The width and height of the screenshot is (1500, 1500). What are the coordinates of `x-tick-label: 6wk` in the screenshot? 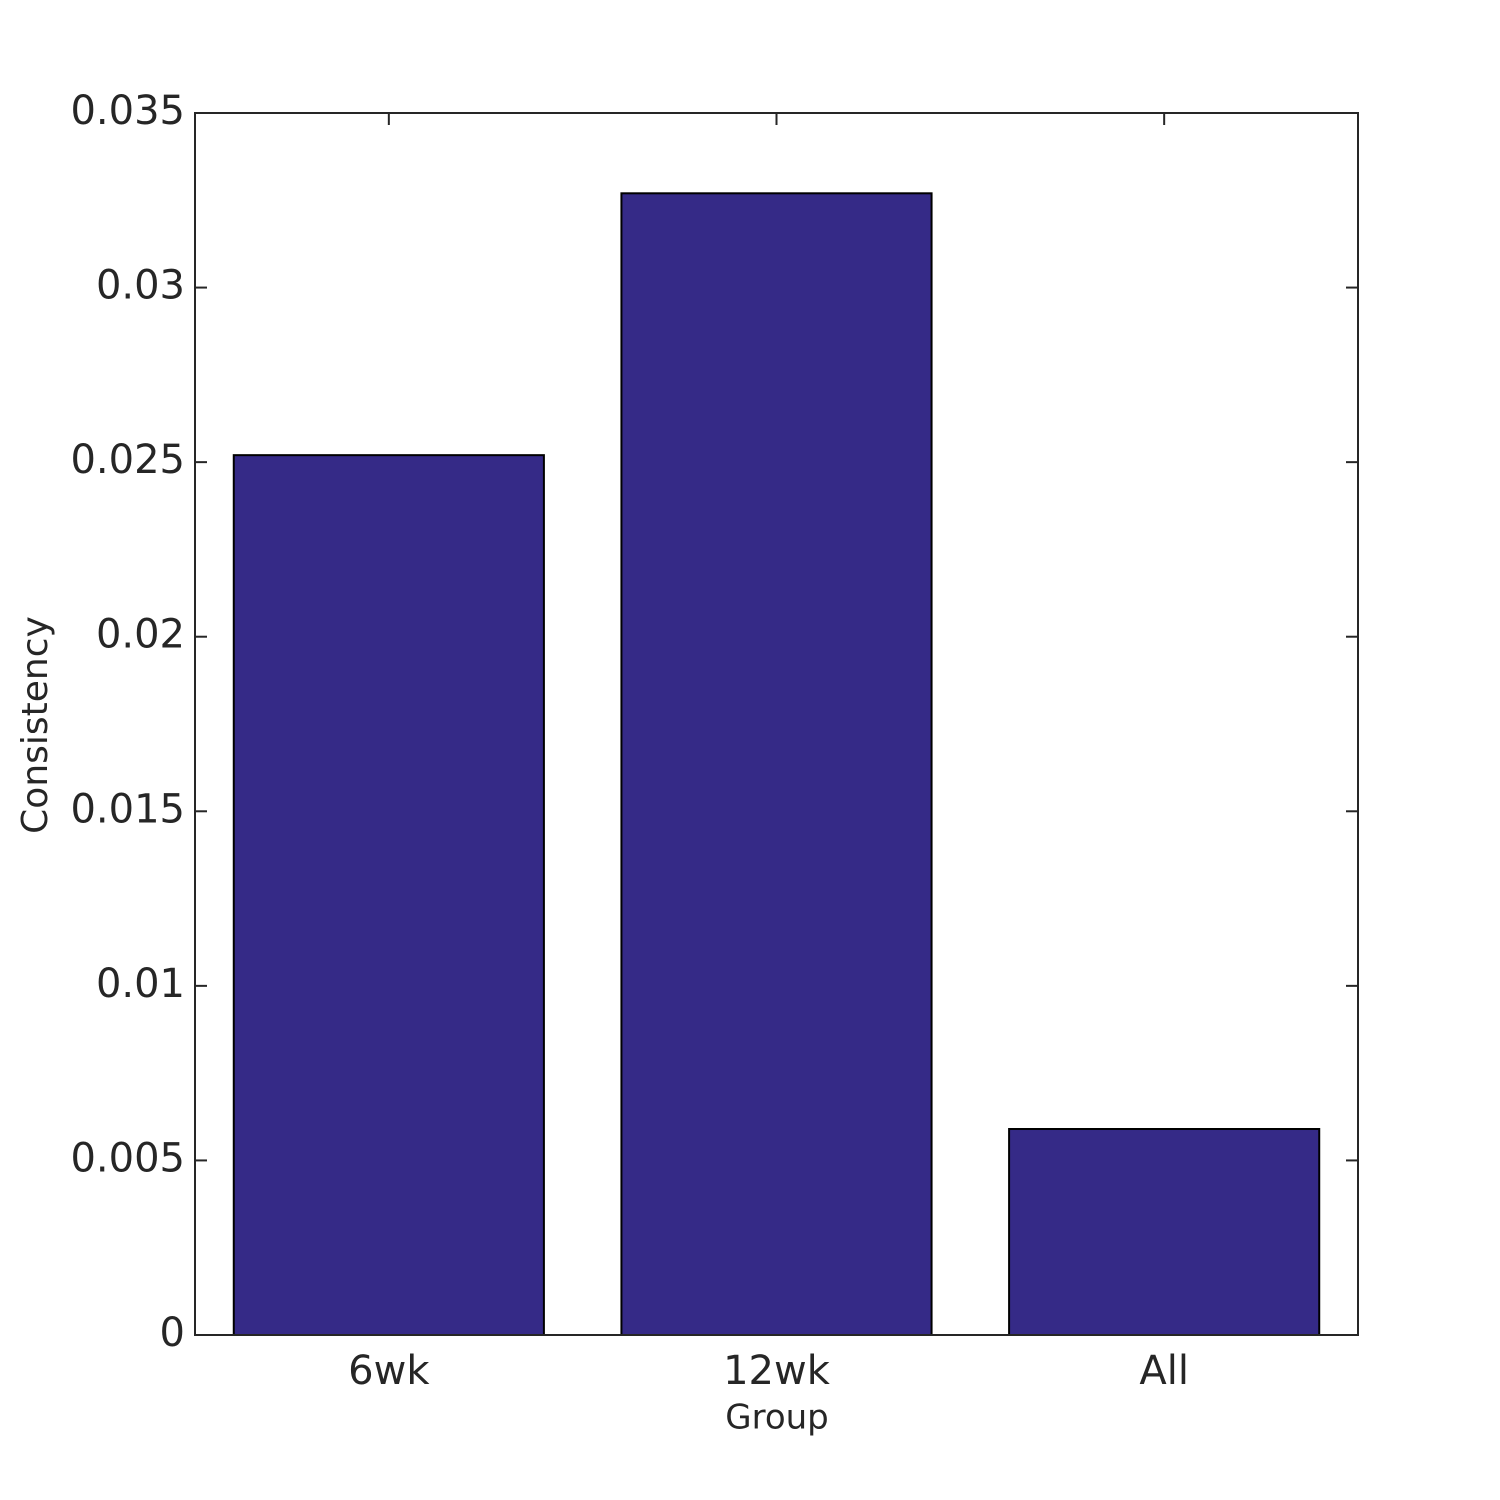 It's located at (389, 1371).